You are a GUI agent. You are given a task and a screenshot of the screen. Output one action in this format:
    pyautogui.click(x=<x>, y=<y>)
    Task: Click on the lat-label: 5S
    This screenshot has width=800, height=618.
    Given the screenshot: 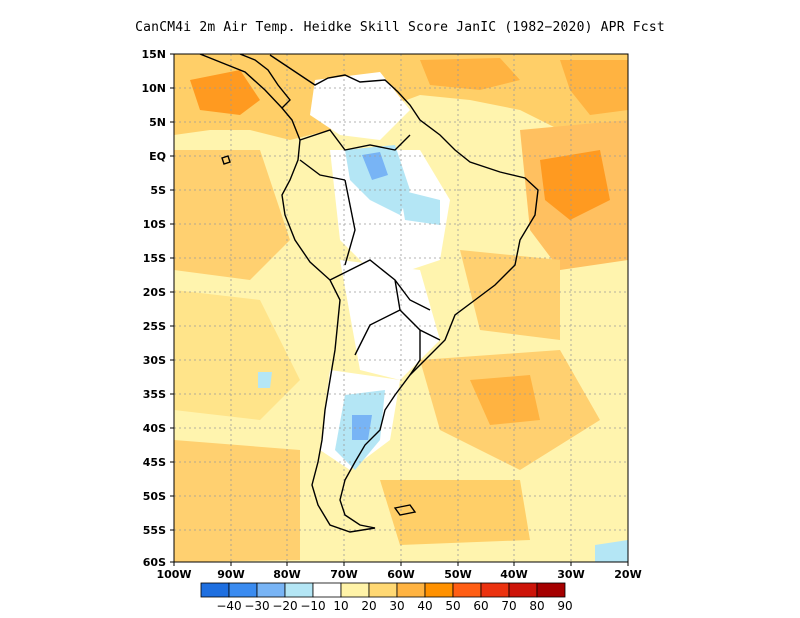 What is the action you would take?
    pyautogui.click(x=158, y=190)
    